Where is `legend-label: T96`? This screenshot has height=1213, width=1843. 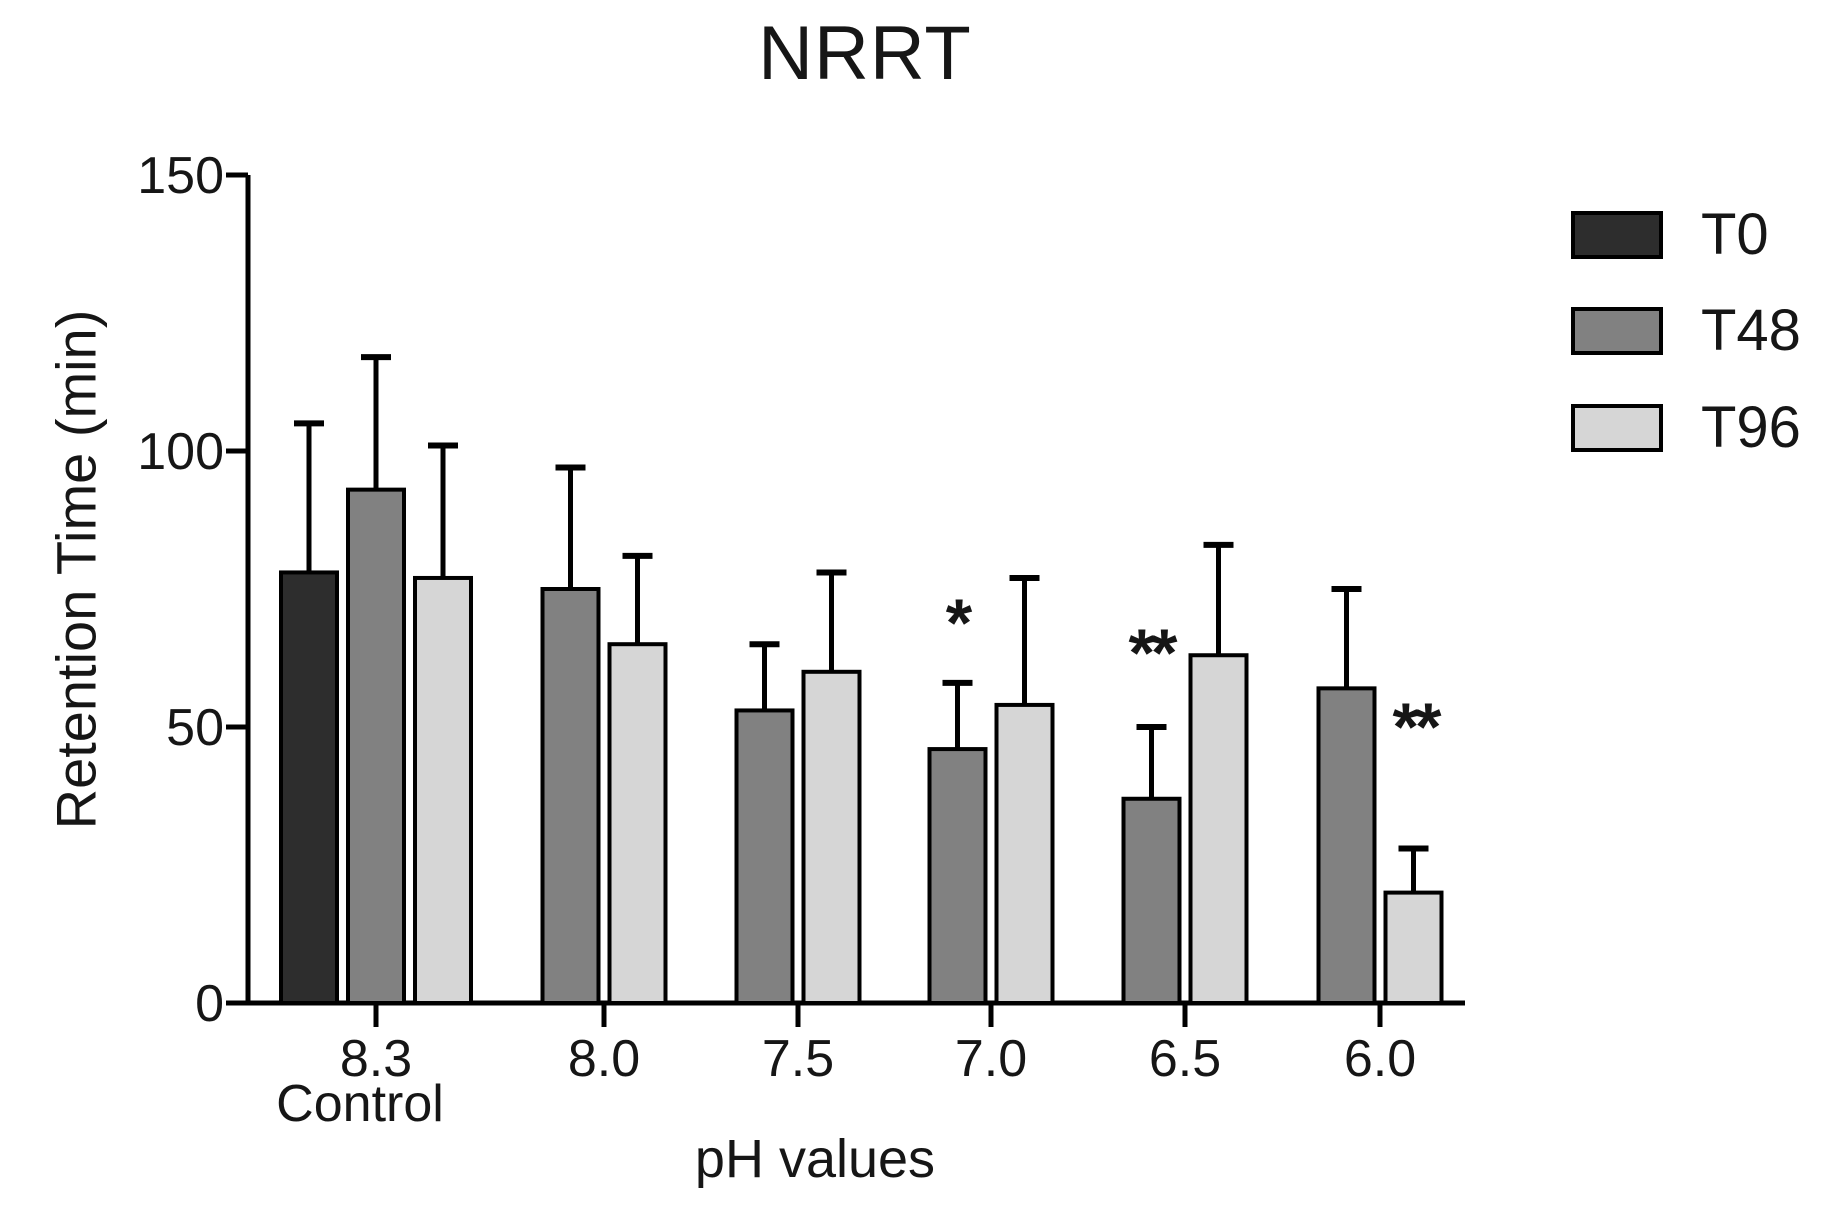 legend-label: T96 is located at coordinates (1751, 427).